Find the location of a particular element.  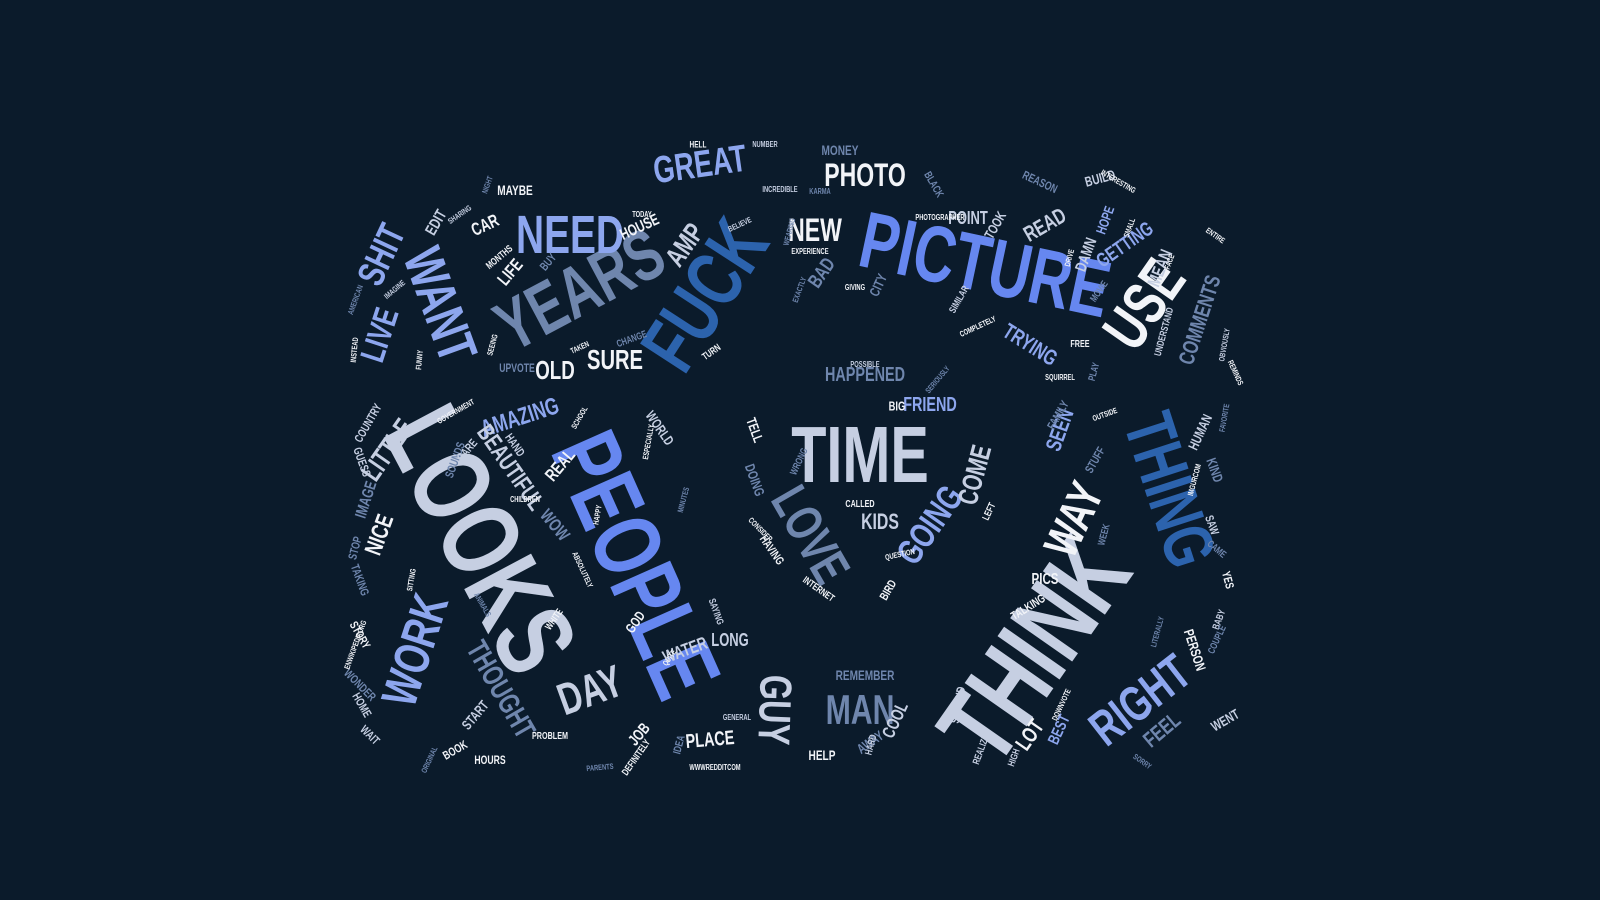

word-squirrel: SQUIRREL is located at coordinates (1060, 377).